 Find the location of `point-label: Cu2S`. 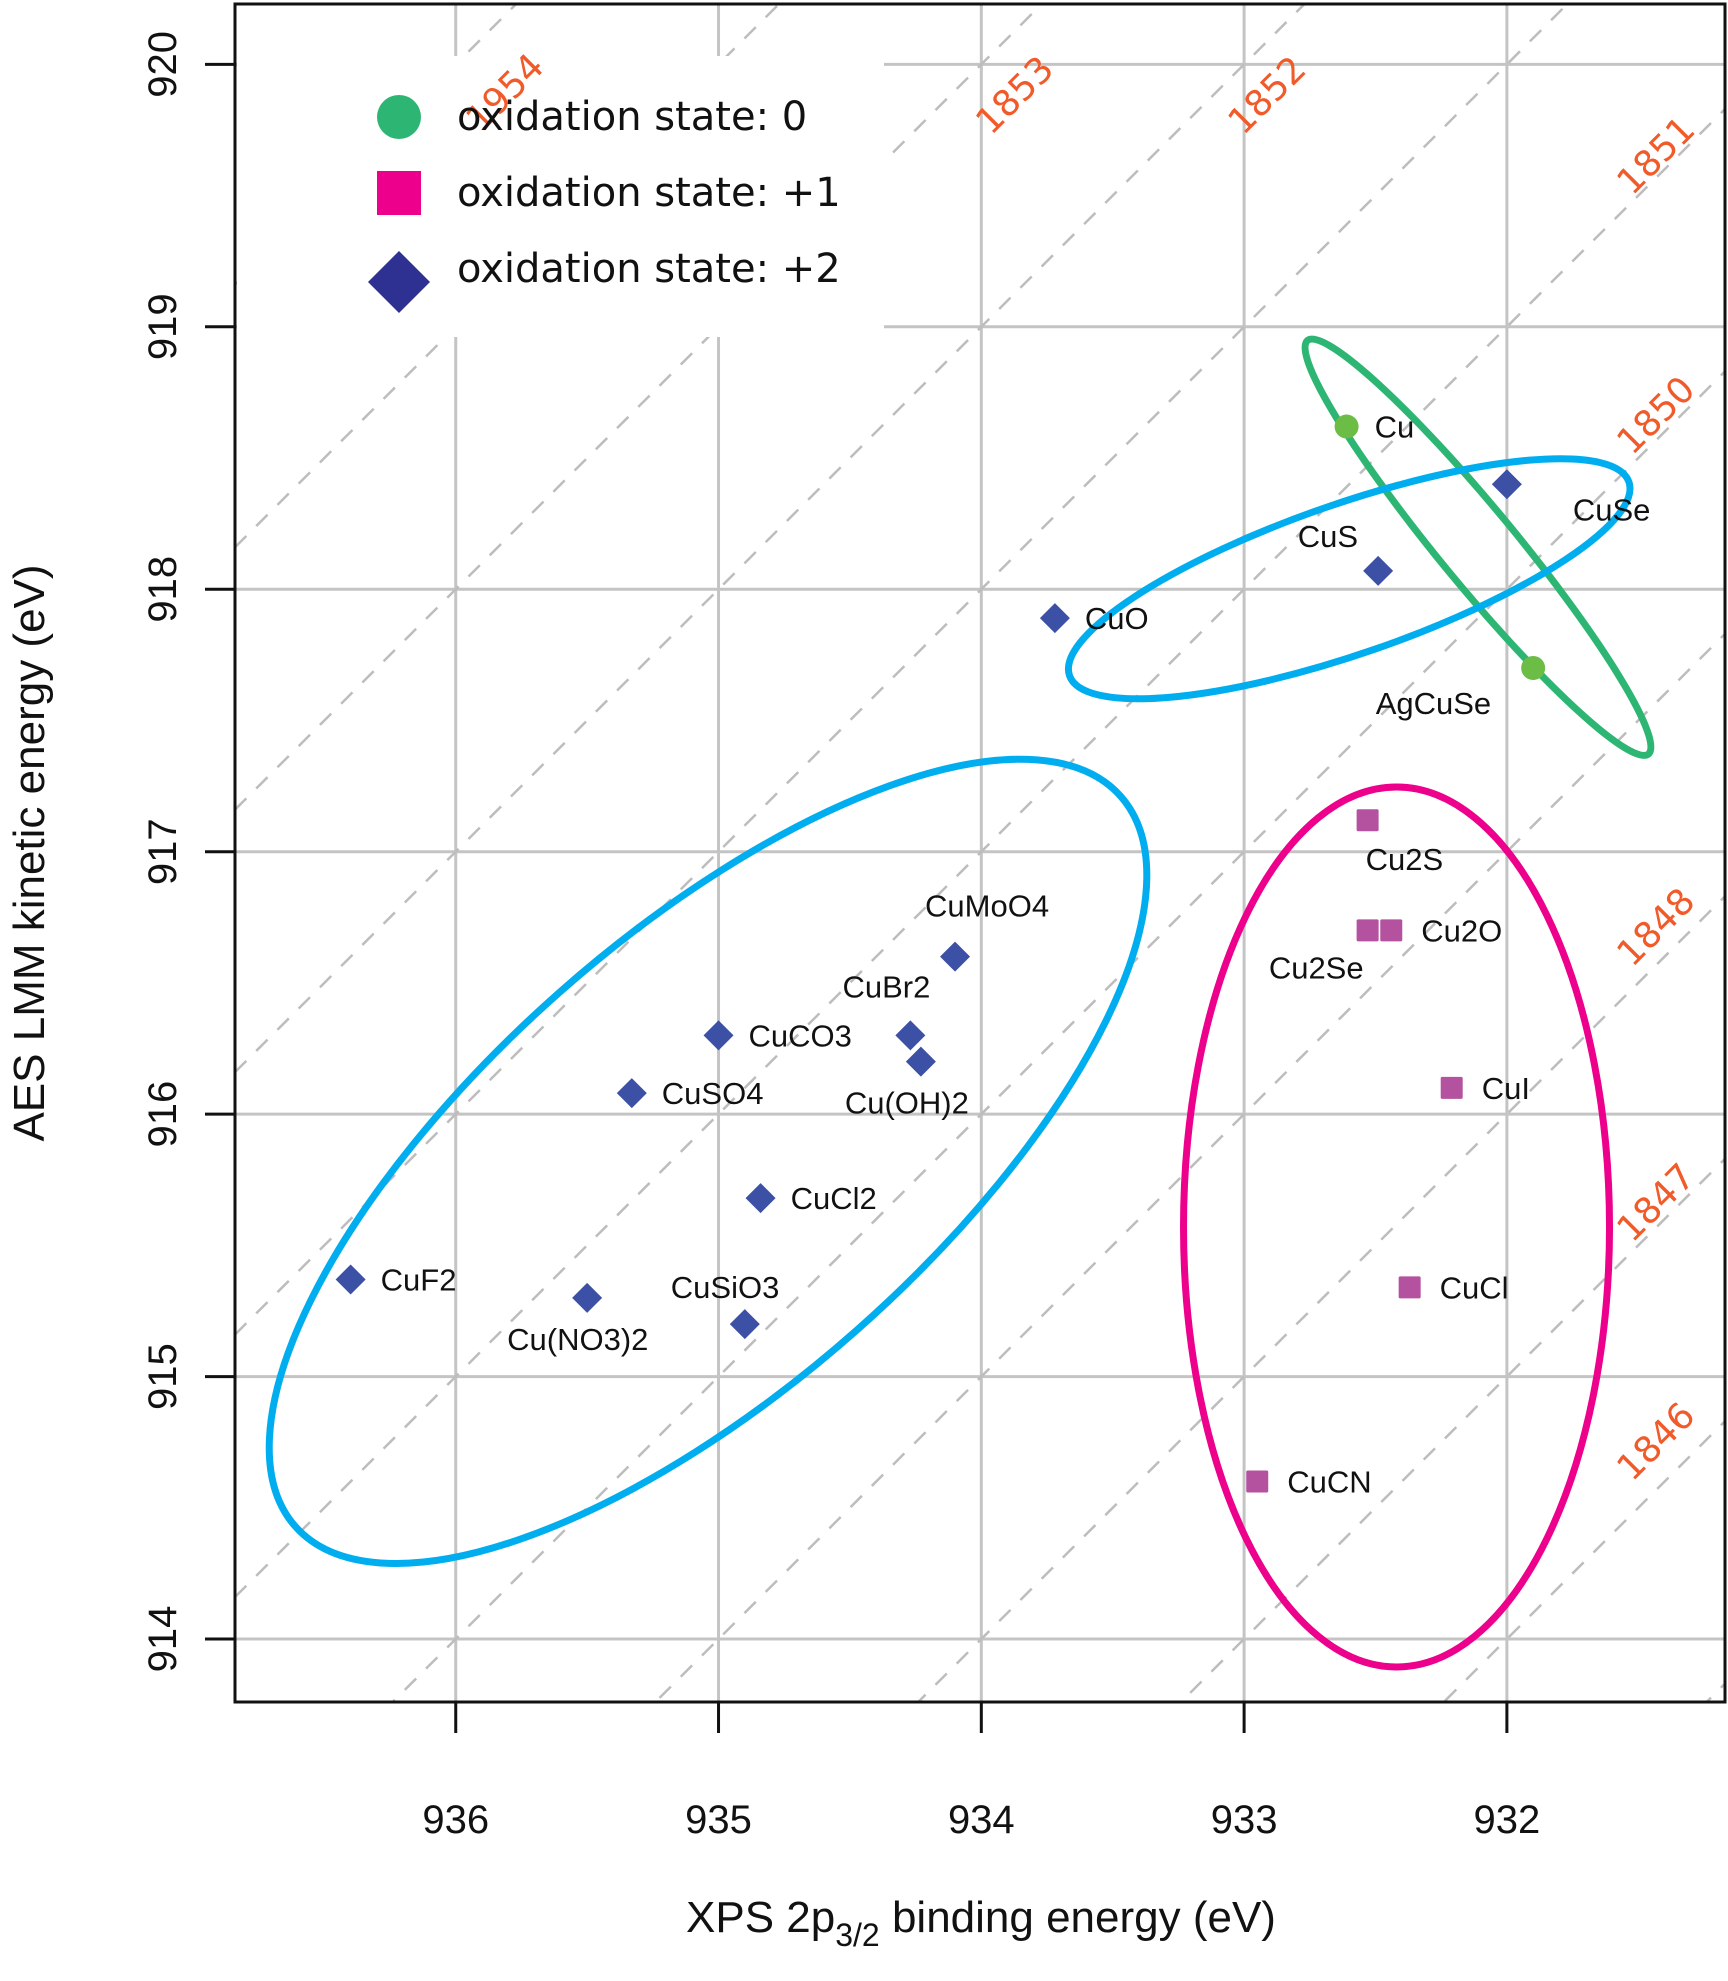

point-label: Cu2S is located at coordinates (1405, 859).